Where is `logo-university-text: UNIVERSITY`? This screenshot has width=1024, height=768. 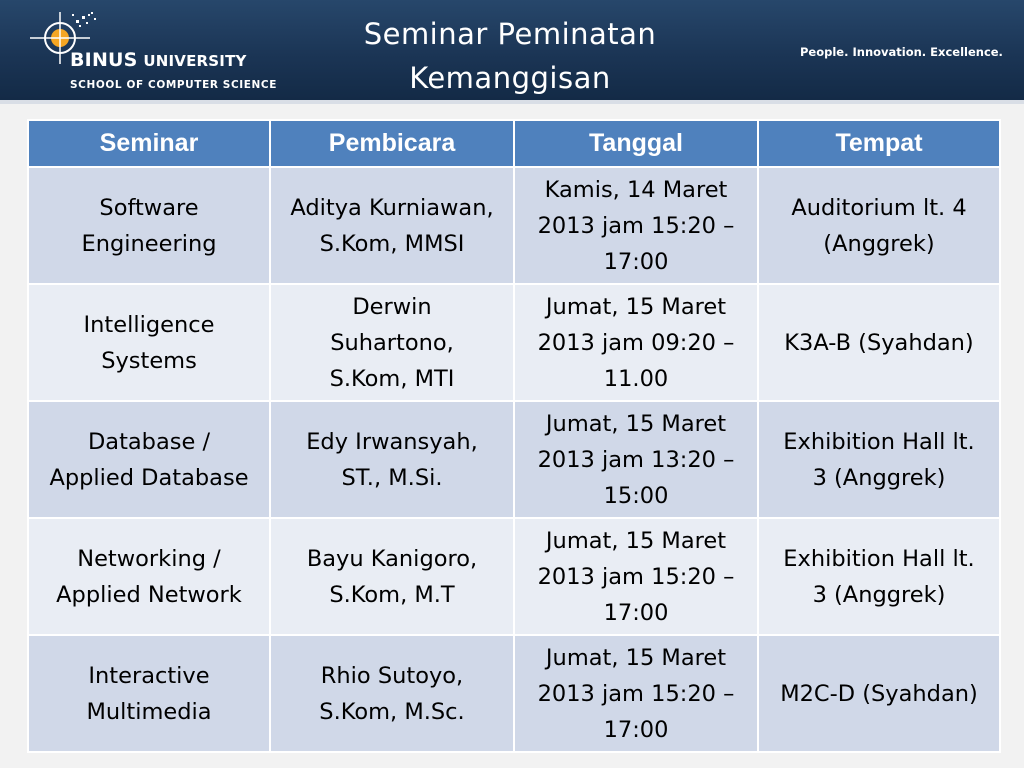
logo-university-text: UNIVERSITY is located at coordinates (195, 61).